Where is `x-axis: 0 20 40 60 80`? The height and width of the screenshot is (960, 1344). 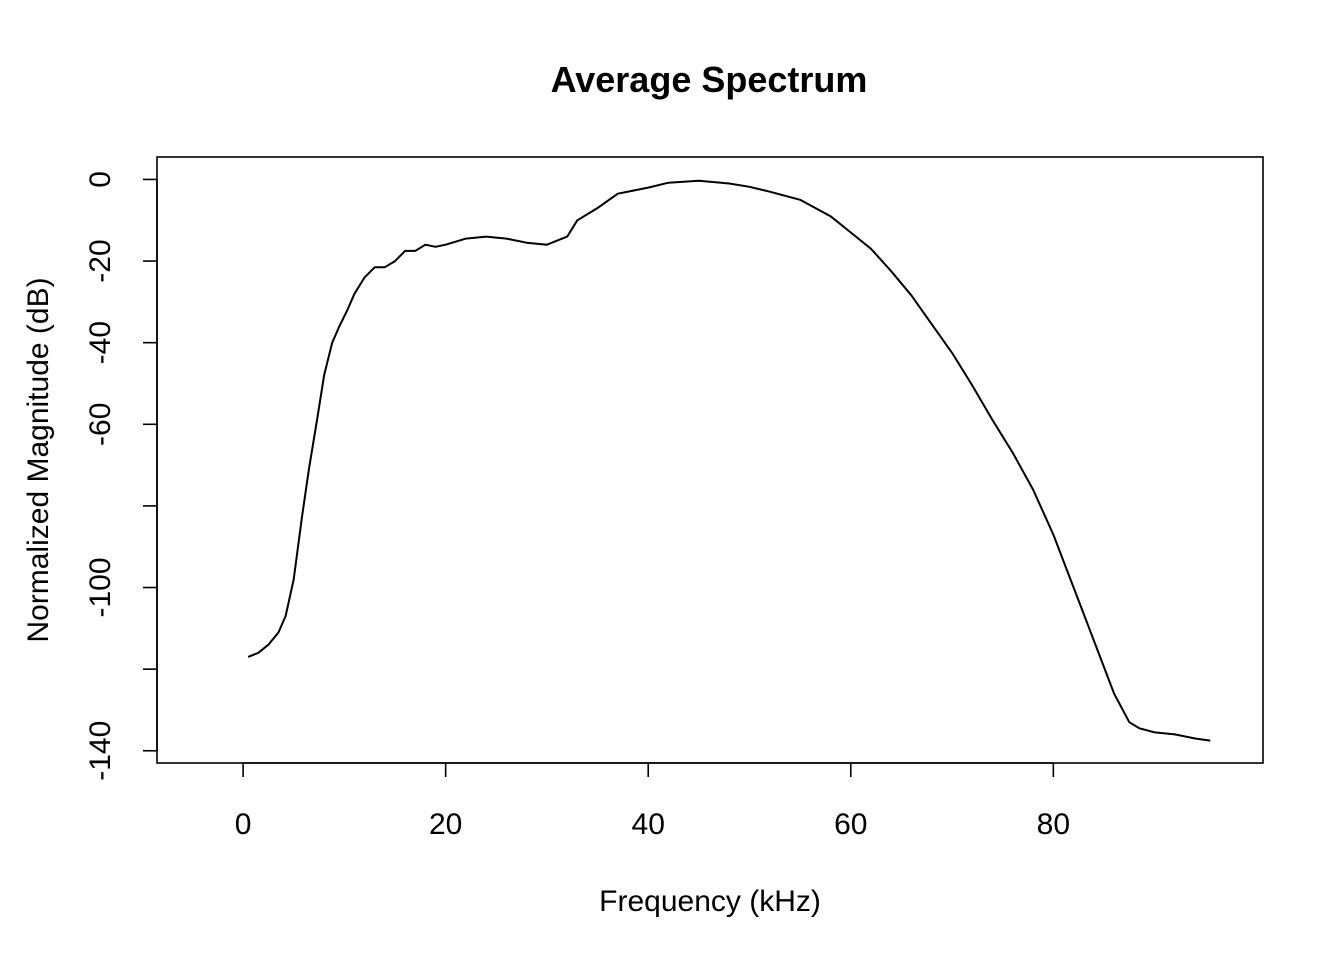
x-axis: 0 20 40 60 80 is located at coordinates (652, 801).